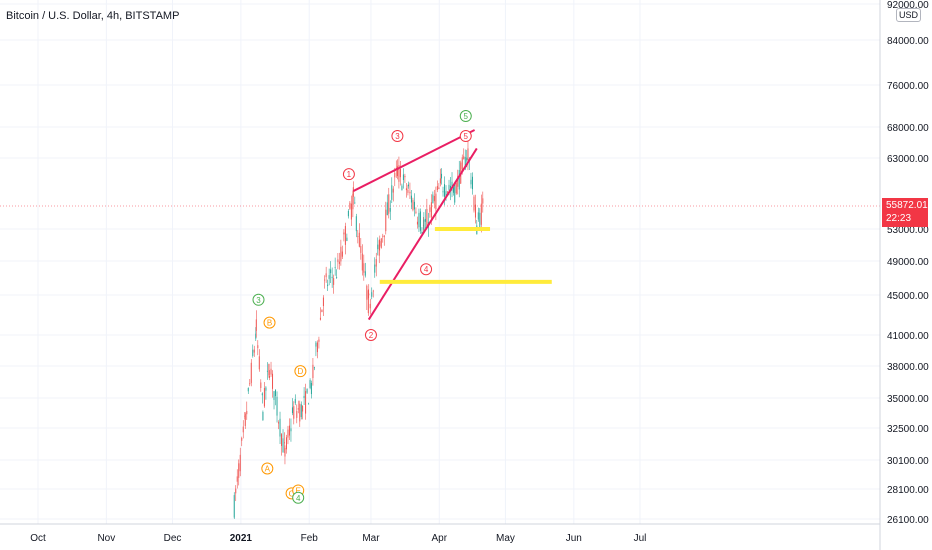 This screenshot has height=550, width=932. I want to click on last-price-value: 55872.01, so click(907, 205).